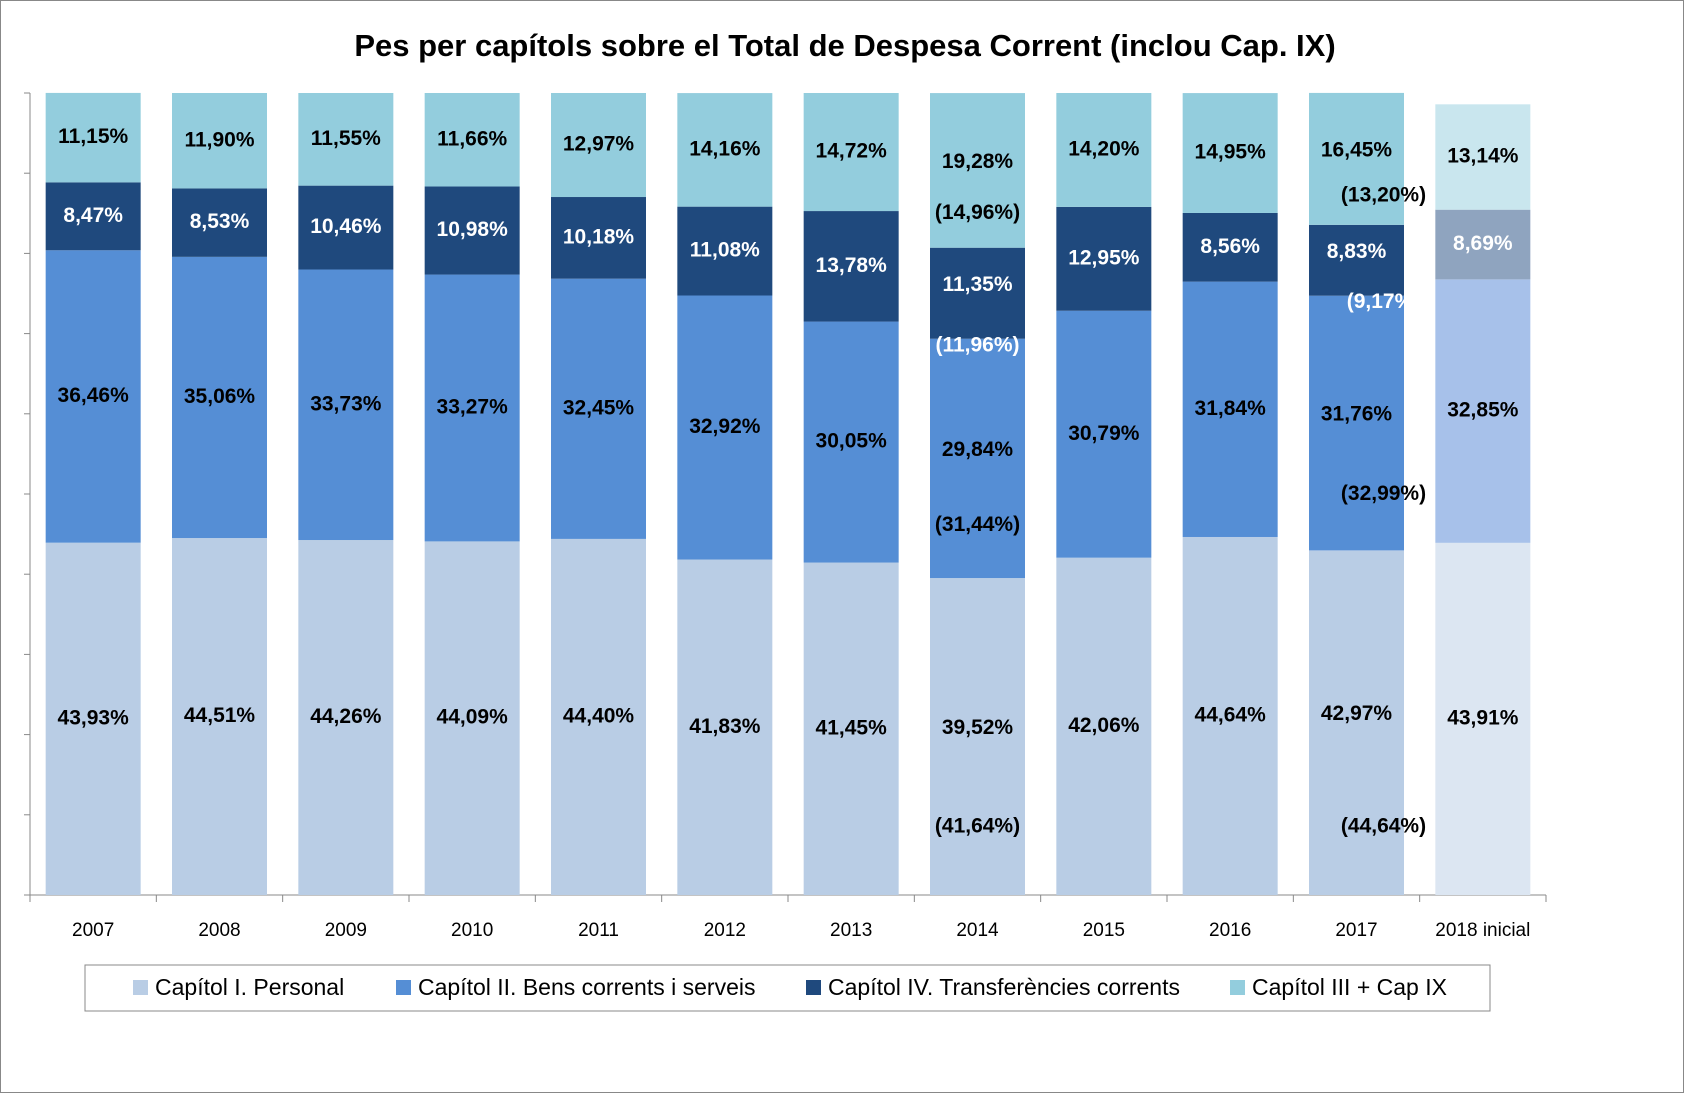 The height and width of the screenshot is (1093, 1684). What do you see at coordinates (978, 727) in the screenshot?
I see `value-label: 39,52%` at bounding box center [978, 727].